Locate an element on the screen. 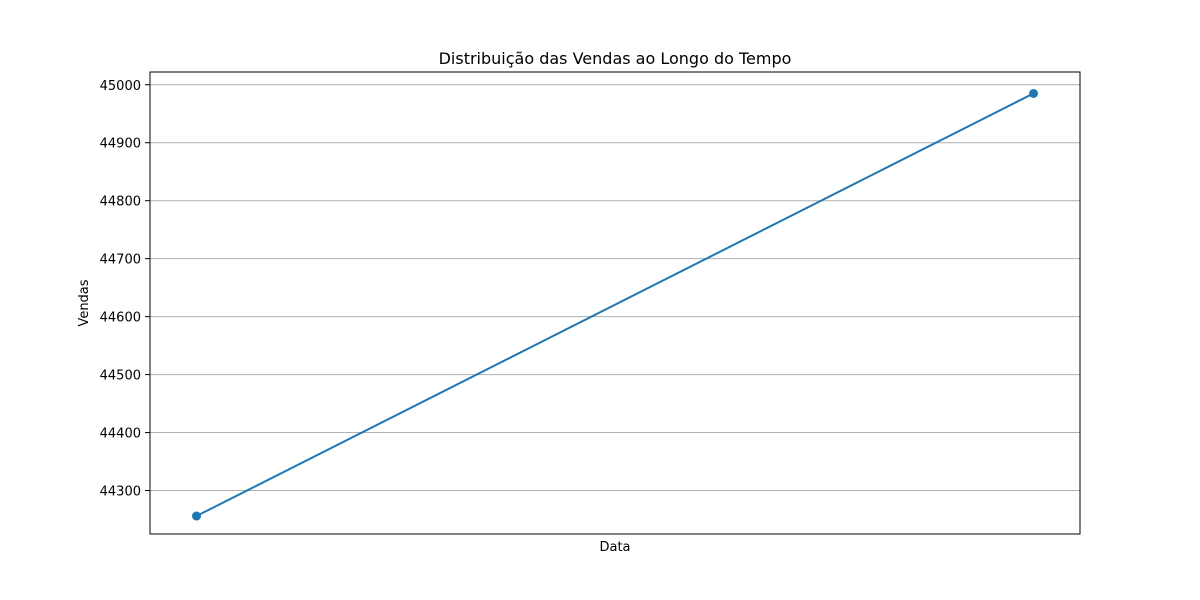 This screenshot has width=1200, height=600. y-tick-label: 44600 is located at coordinates (120, 318).